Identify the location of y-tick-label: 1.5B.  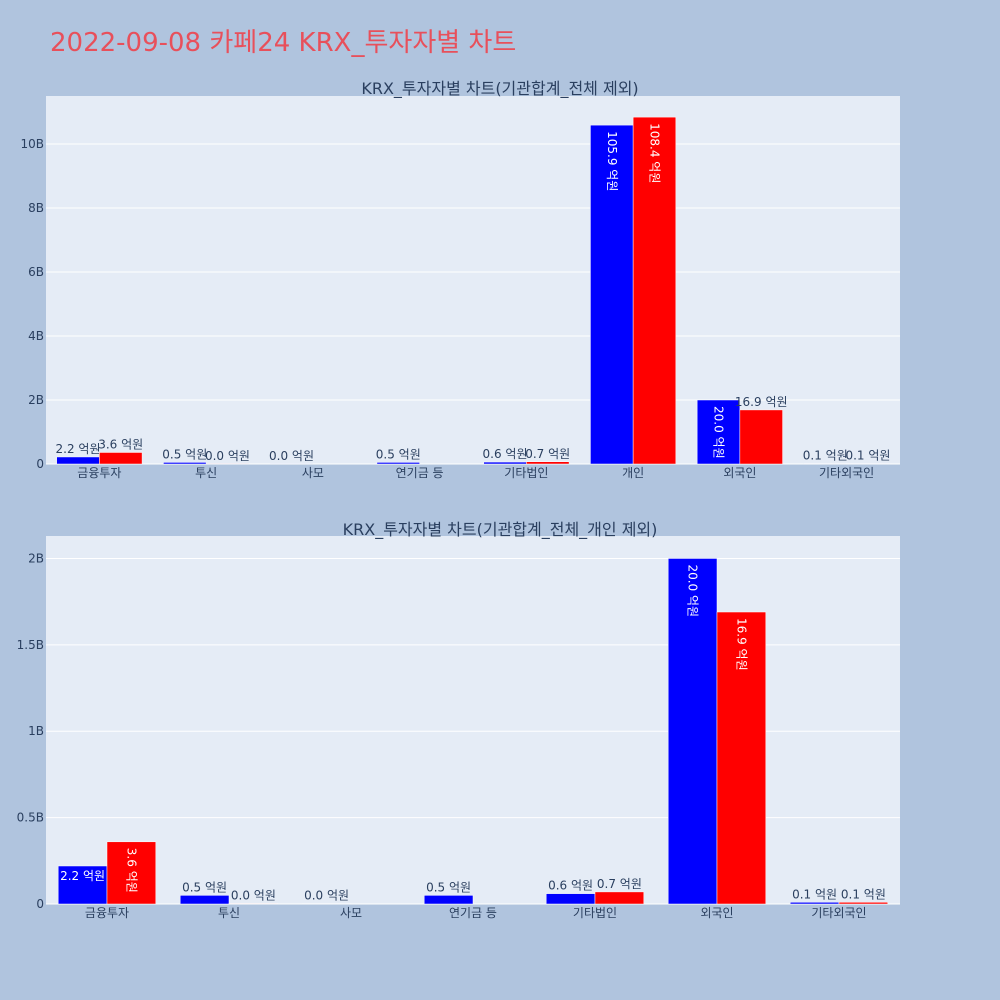
(30, 645).